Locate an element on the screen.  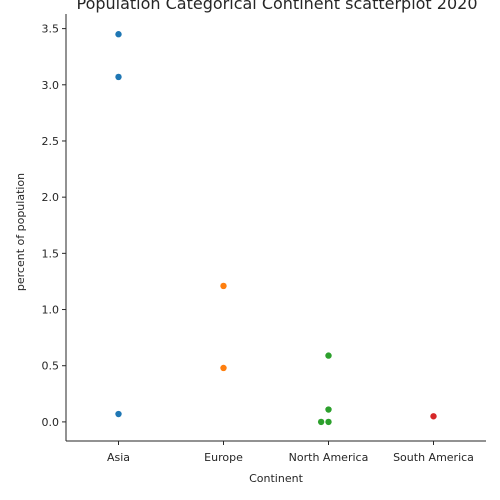
series-europe is located at coordinates (223, 327).